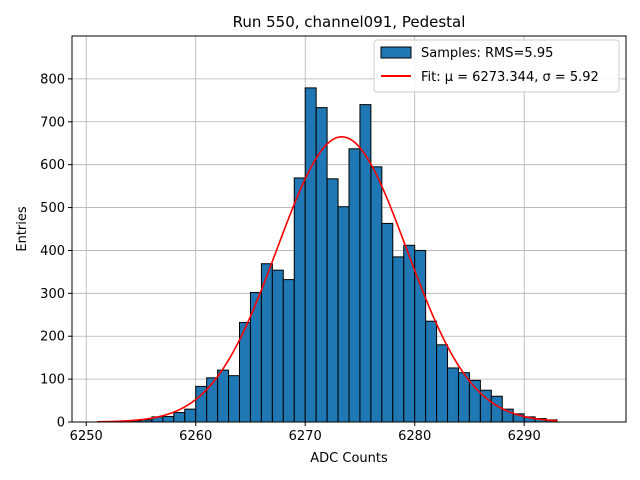  I want to click on legend-fit-label: Fit: μ = 6273.344, σ = 5.92, so click(510, 77).